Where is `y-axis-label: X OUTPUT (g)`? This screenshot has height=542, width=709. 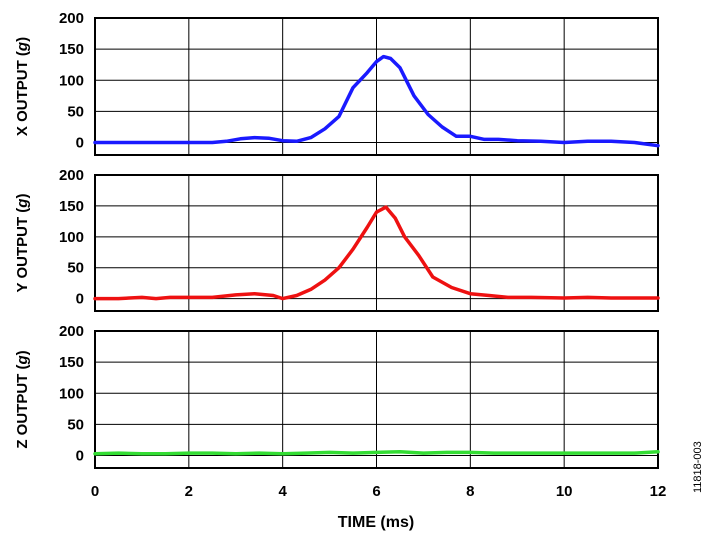 y-axis-label: X OUTPUT (g) is located at coordinates (22, 86).